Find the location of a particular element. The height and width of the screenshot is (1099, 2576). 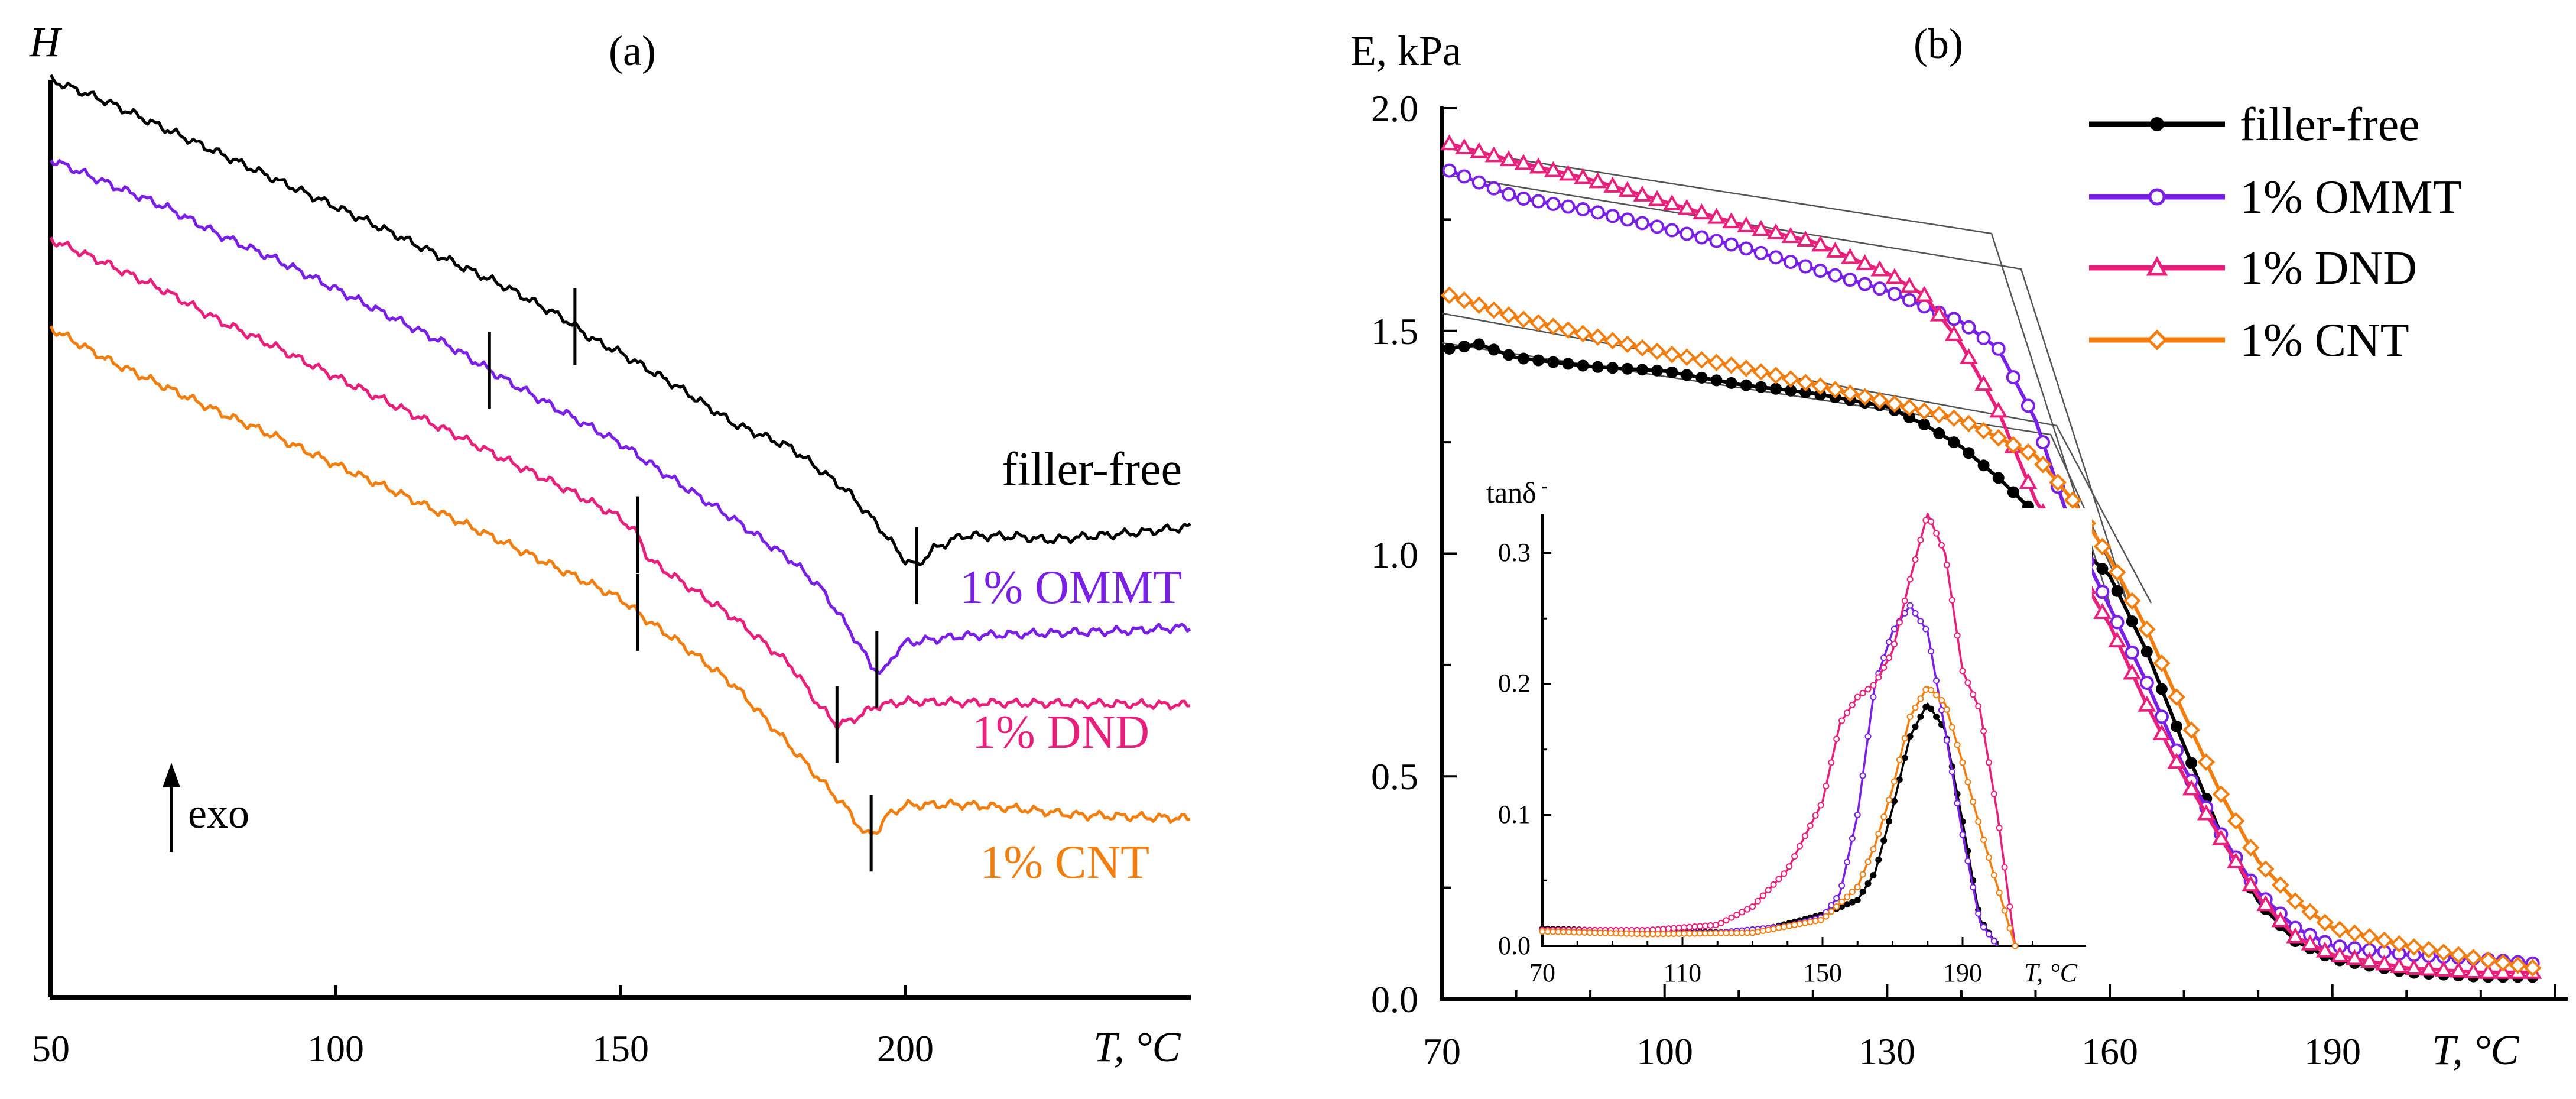

legend-marker-dnd is located at coordinates (2157, 265).